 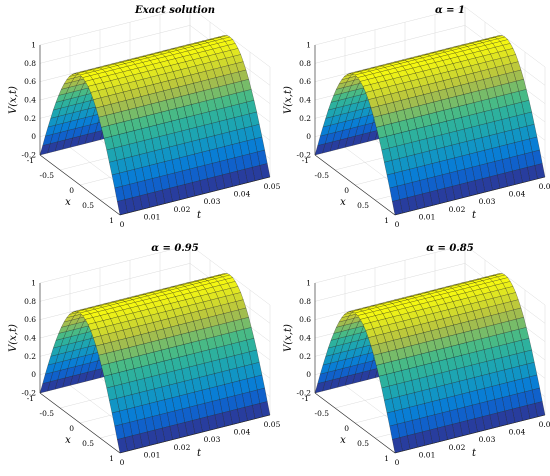 What do you see at coordinates (174, 10) in the screenshot?
I see `plot-title: Exact solution` at bounding box center [174, 10].